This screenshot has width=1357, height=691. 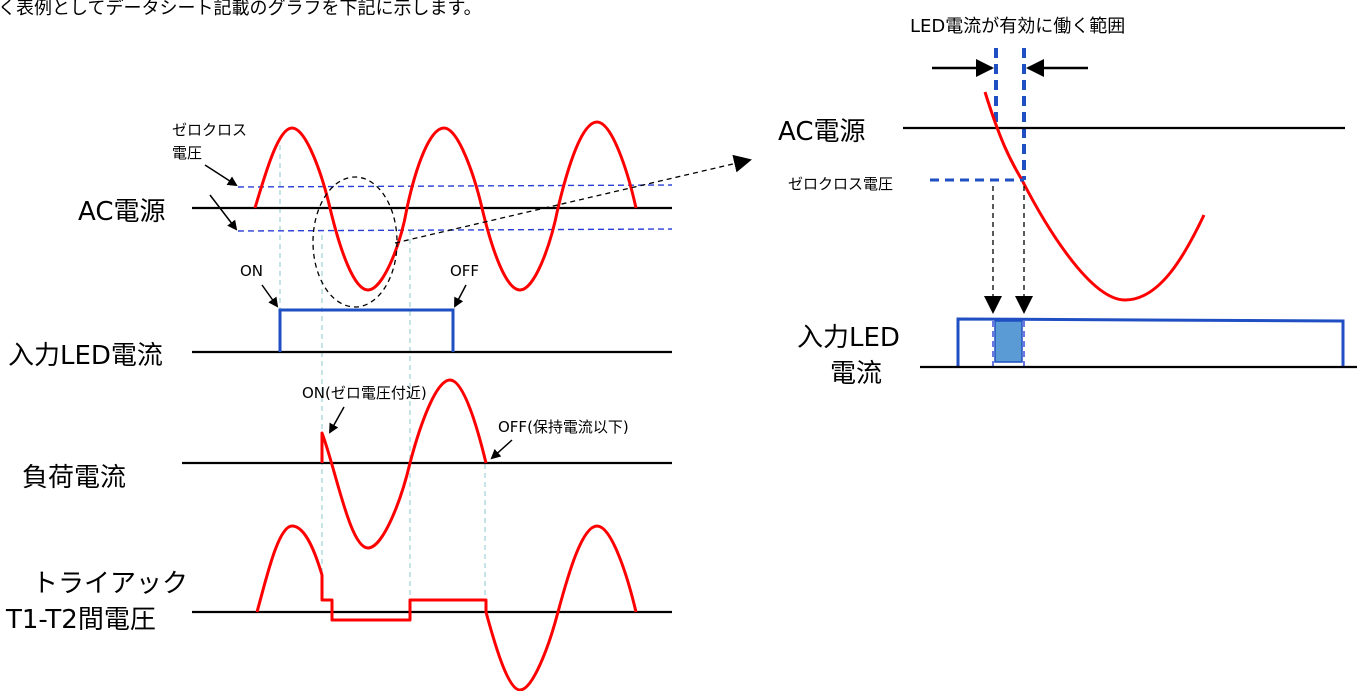 I want to click on led-label: 入力LED電流, so click(x=85, y=356).